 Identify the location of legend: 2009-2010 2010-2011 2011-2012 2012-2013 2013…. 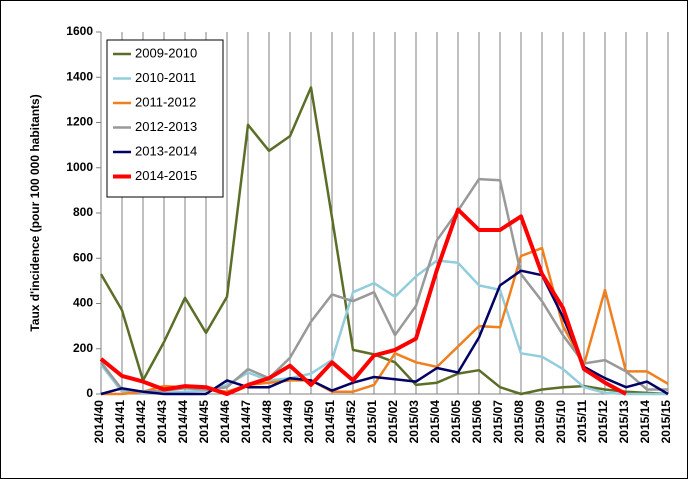
(165, 118).